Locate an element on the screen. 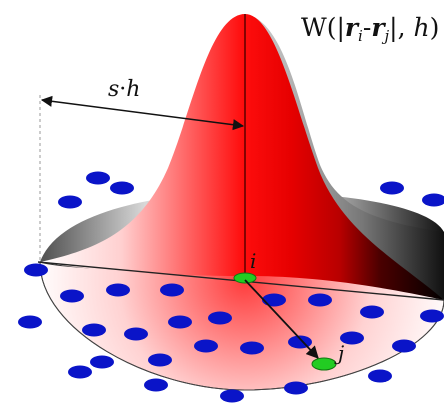 The height and width of the screenshot is (405, 444). support-arrow is located at coordinates (142, 113).